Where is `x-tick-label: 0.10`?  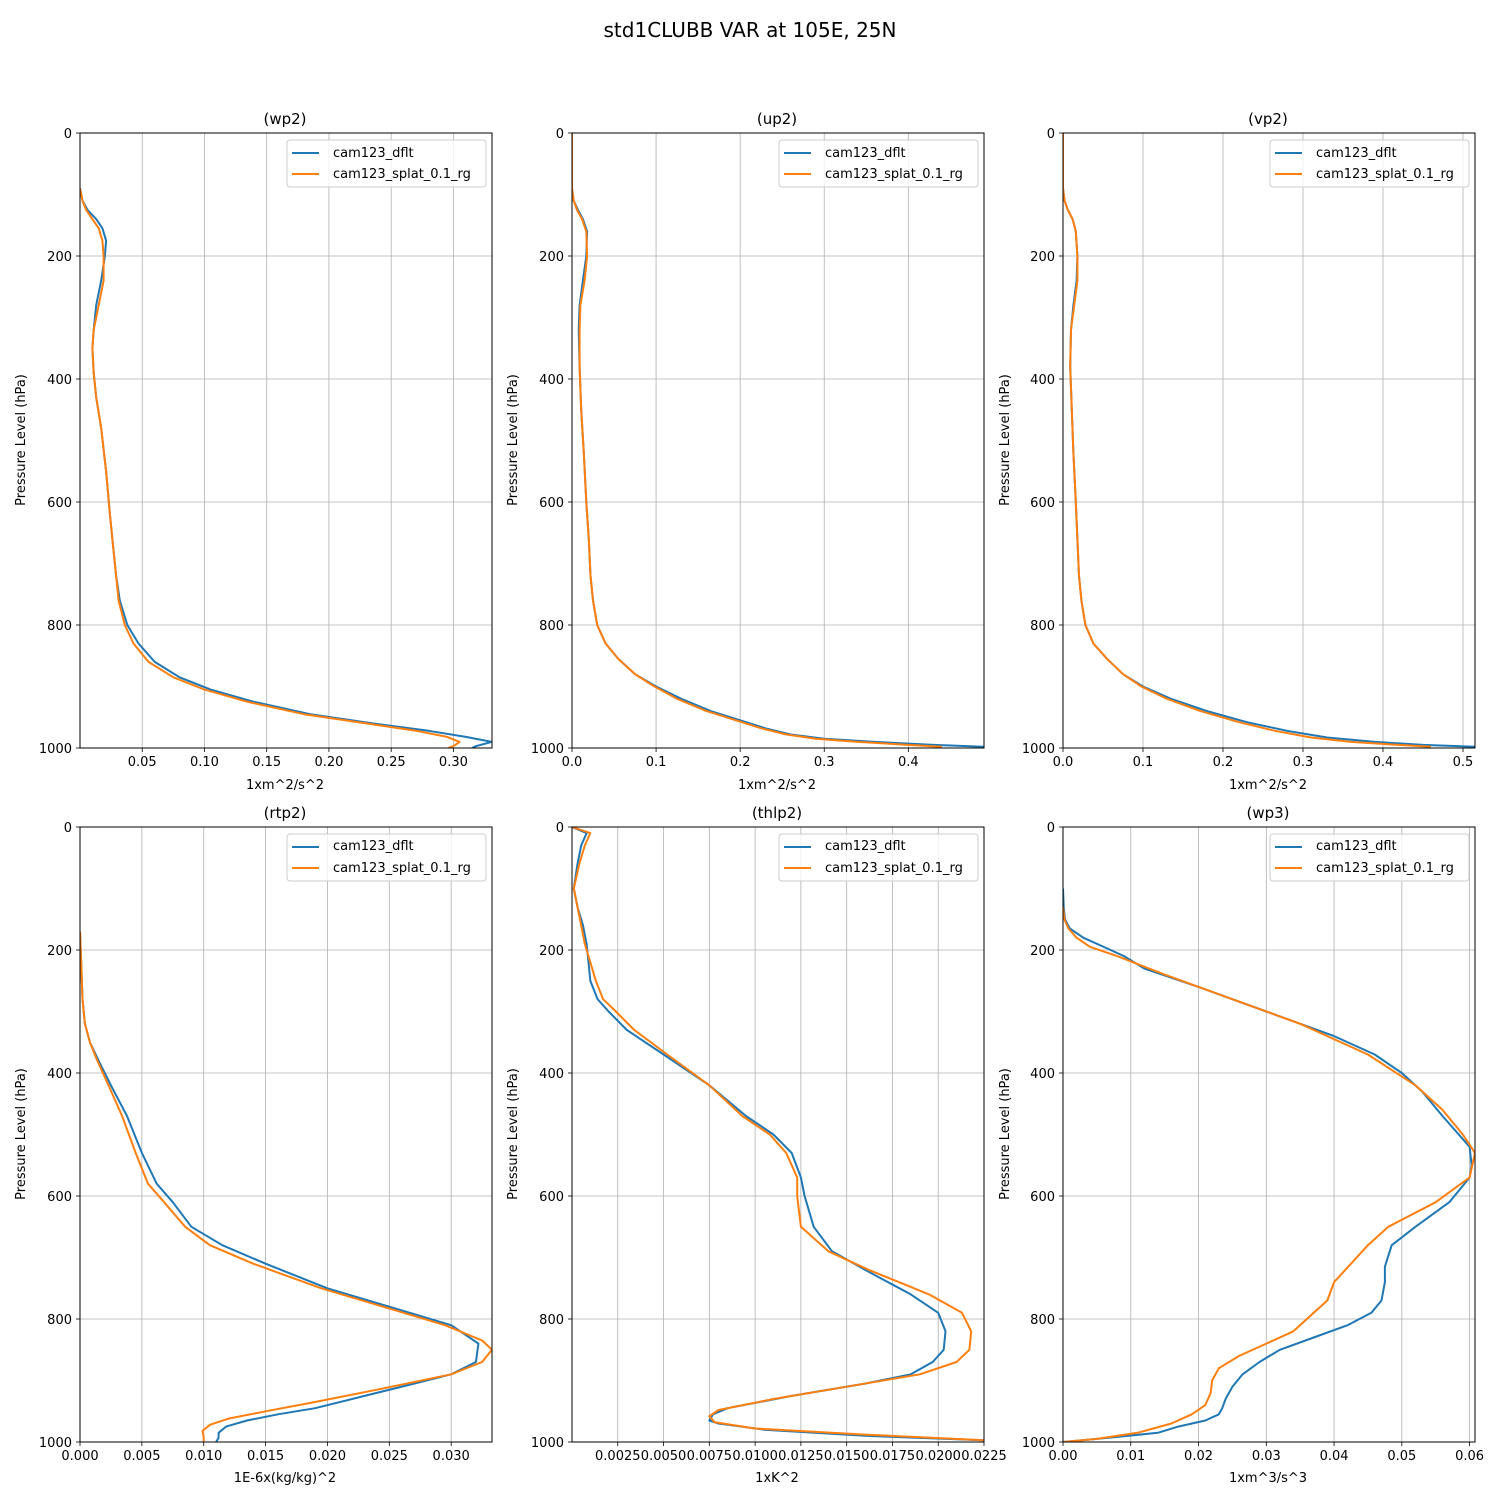
x-tick-label: 0.10 is located at coordinates (204, 762).